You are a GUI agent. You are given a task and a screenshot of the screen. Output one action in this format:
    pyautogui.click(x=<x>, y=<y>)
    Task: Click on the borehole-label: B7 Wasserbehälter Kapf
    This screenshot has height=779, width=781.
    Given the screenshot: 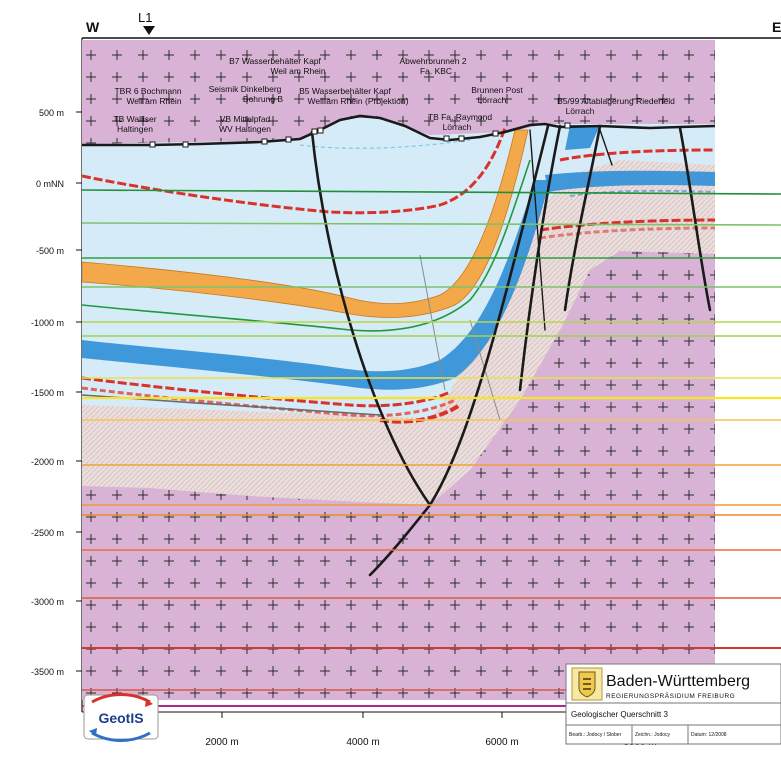 What is the action you would take?
    pyautogui.click(x=275, y=61)
    